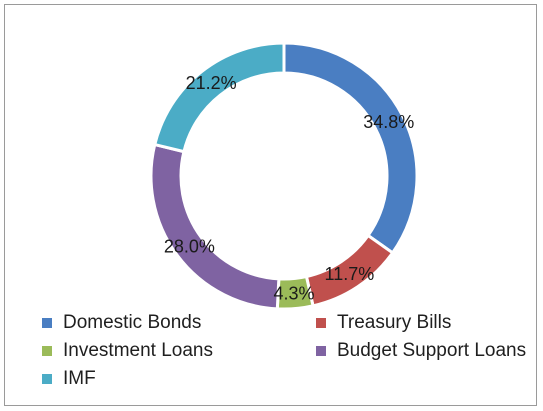 The width and height of the screenshot is (543, 411). I want to click on legend-label: IMF, so click(79, 378).